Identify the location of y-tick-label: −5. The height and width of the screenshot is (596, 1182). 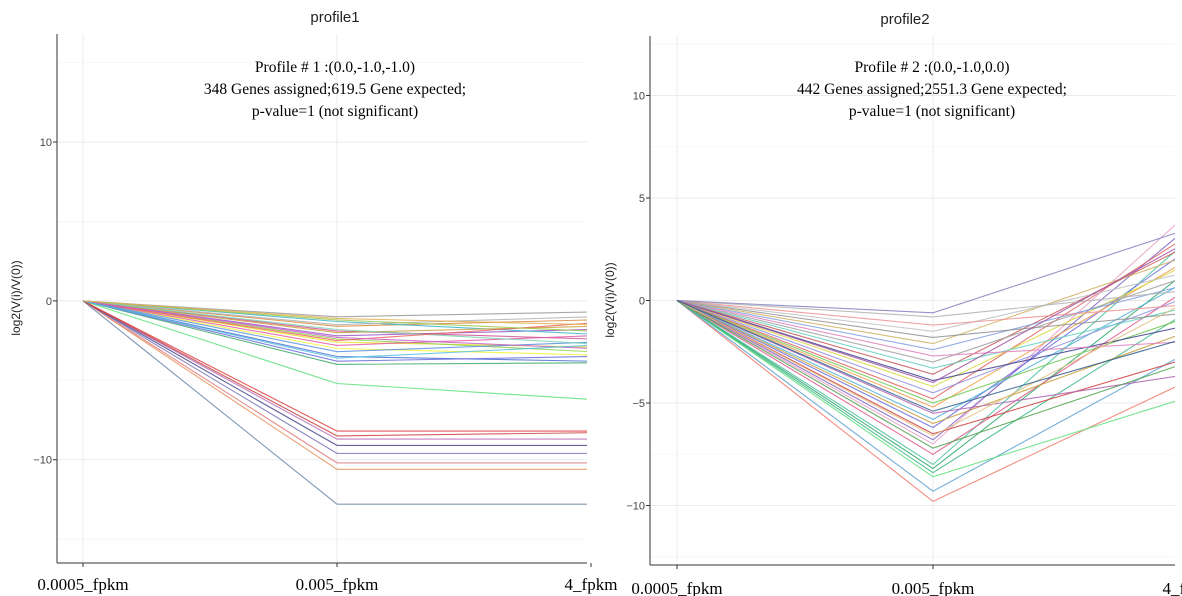
(638, 404).